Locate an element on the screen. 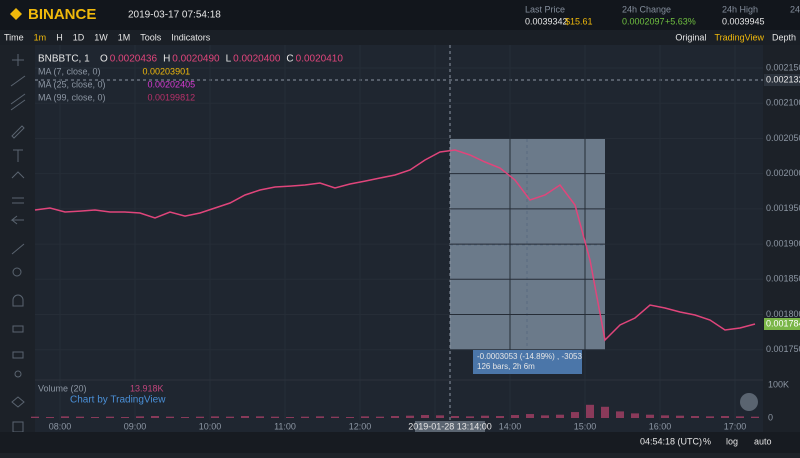 The height and width of the screenshot is (458, 800). stat-value: 0.0039945 is located at coordinates (743, 21).